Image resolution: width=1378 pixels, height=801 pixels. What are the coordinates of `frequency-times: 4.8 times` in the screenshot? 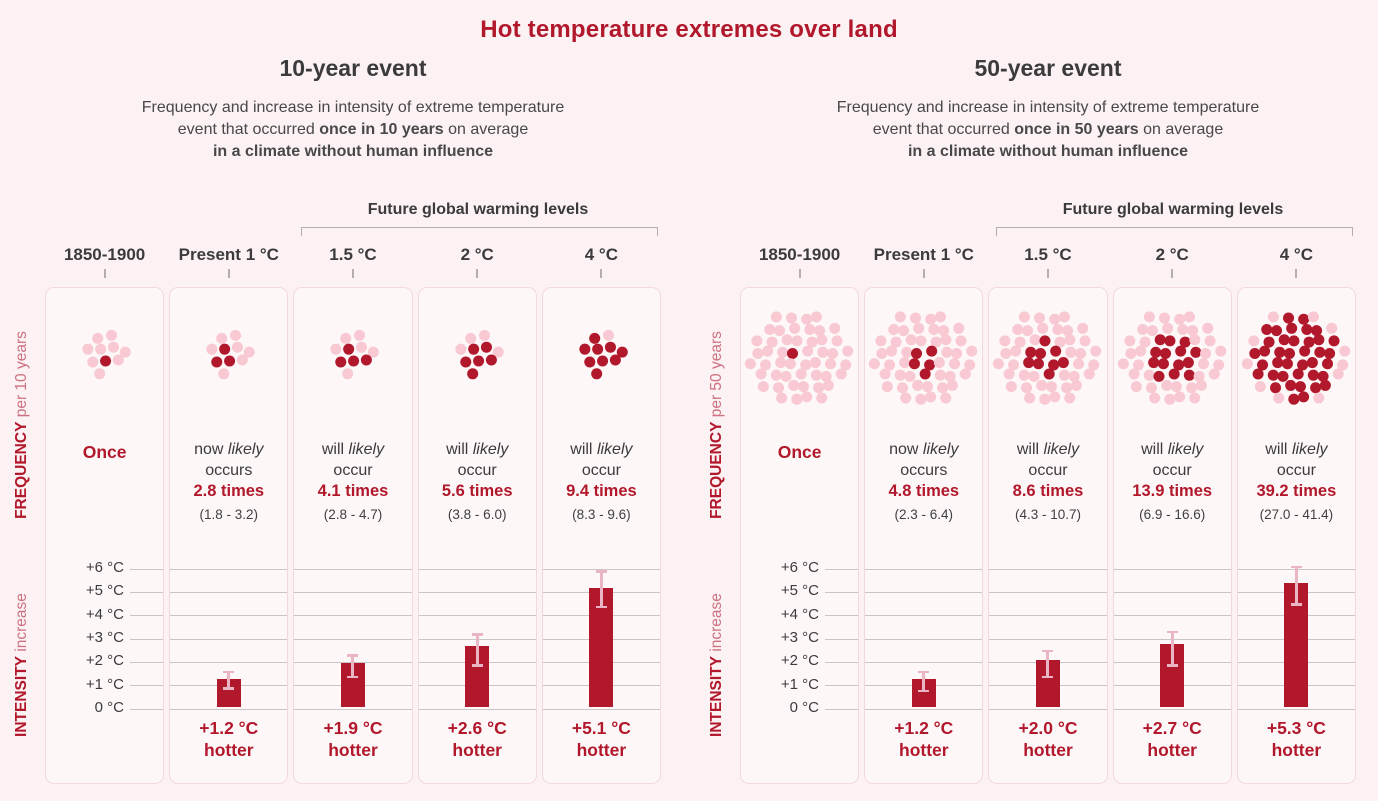 It's located at (924, 491).